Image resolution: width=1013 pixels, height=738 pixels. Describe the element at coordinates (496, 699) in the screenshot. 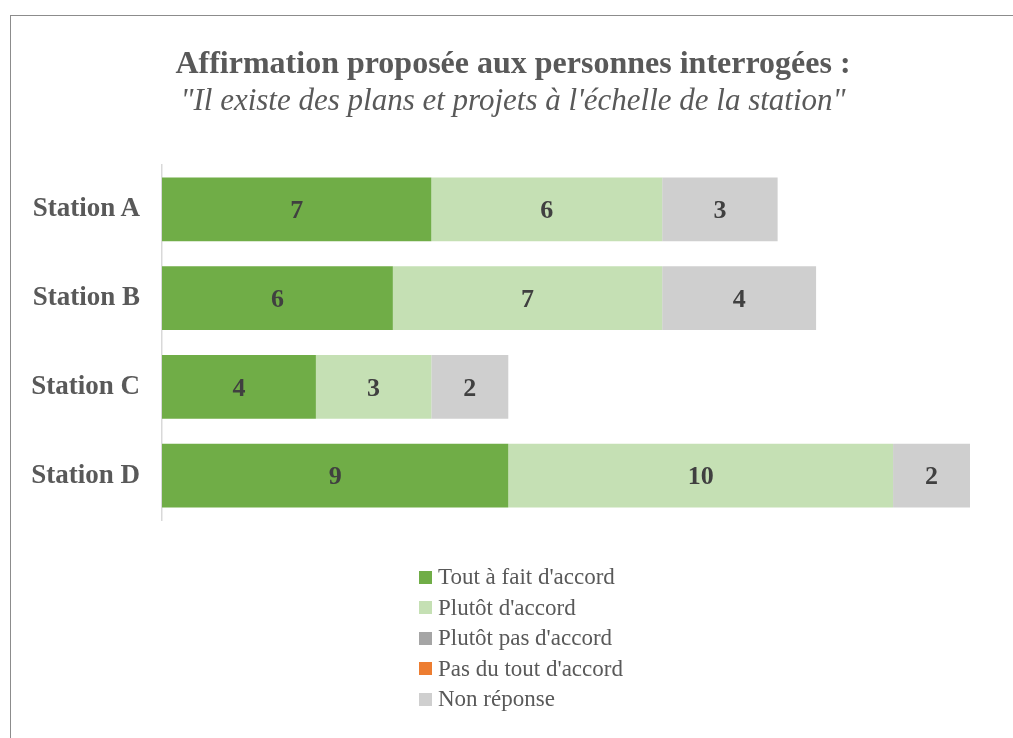

I see `legend-label: Non réponse` at that location.